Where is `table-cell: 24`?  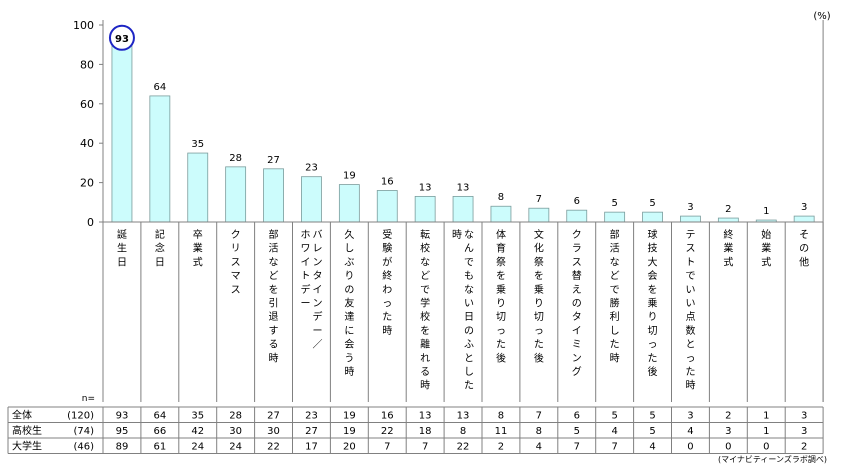
table-cell: 24 is located at coordinates (197, 447).